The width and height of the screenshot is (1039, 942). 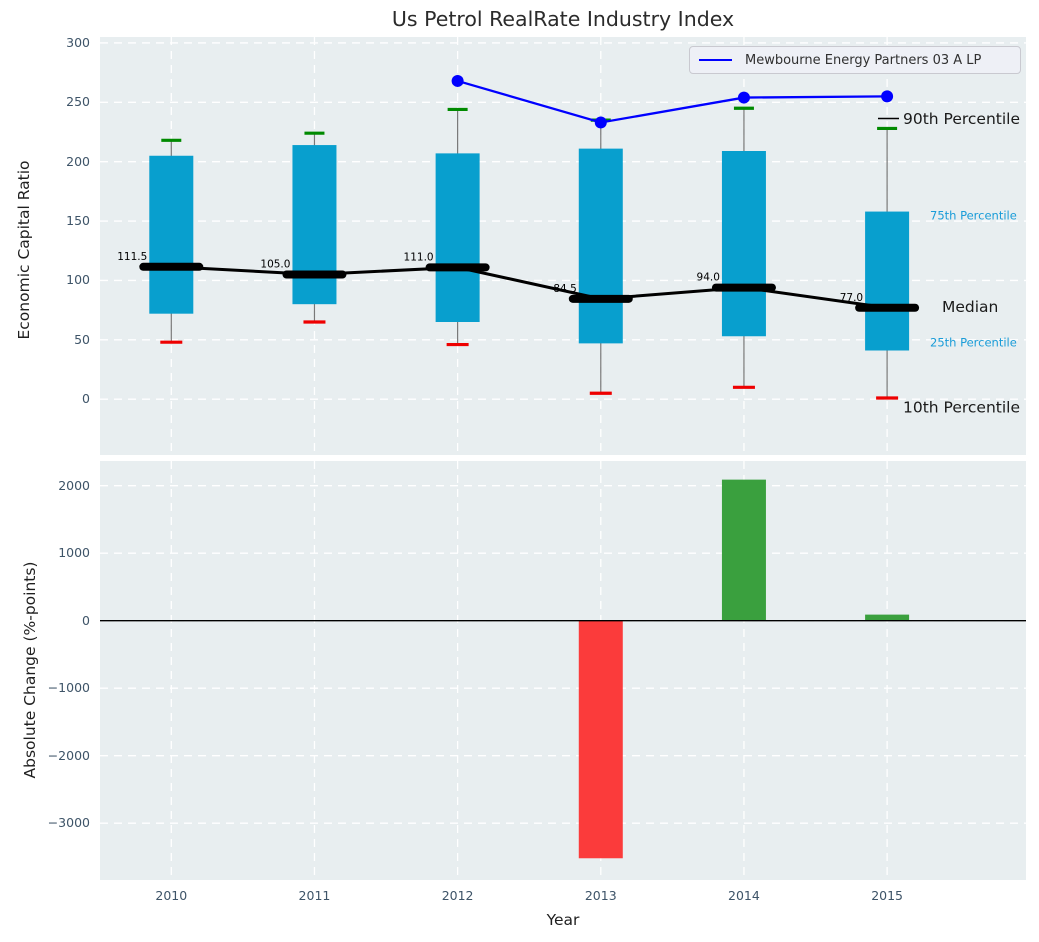 I want to click on legend-label: Mewbourne Energy Partners 03 A LP, so click(x=863, y=60).